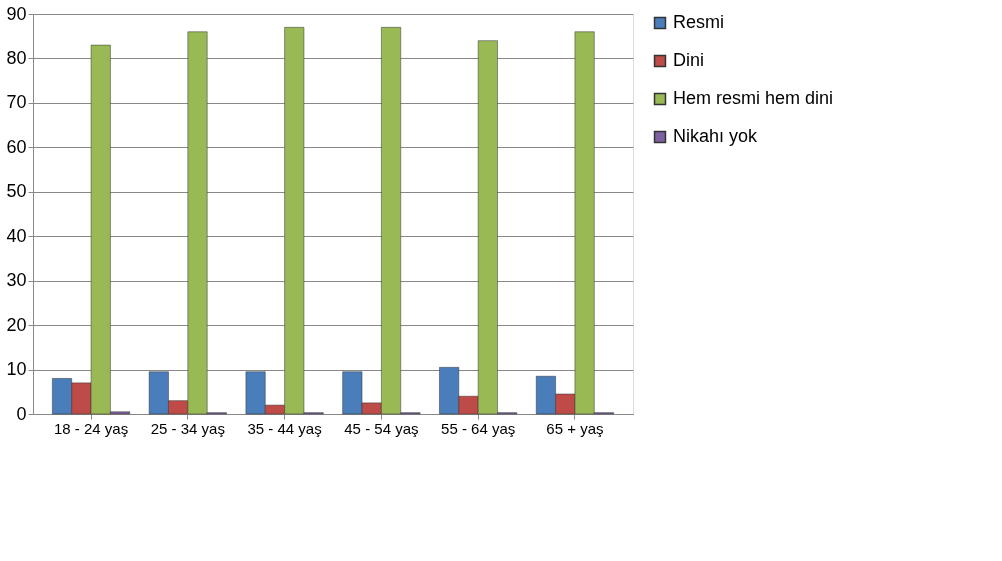 This screenshot has width=1002, height=561. Describe the element at coordinates (16, 102) in the screenshot. I see `y-tick-label: 70` at that location.